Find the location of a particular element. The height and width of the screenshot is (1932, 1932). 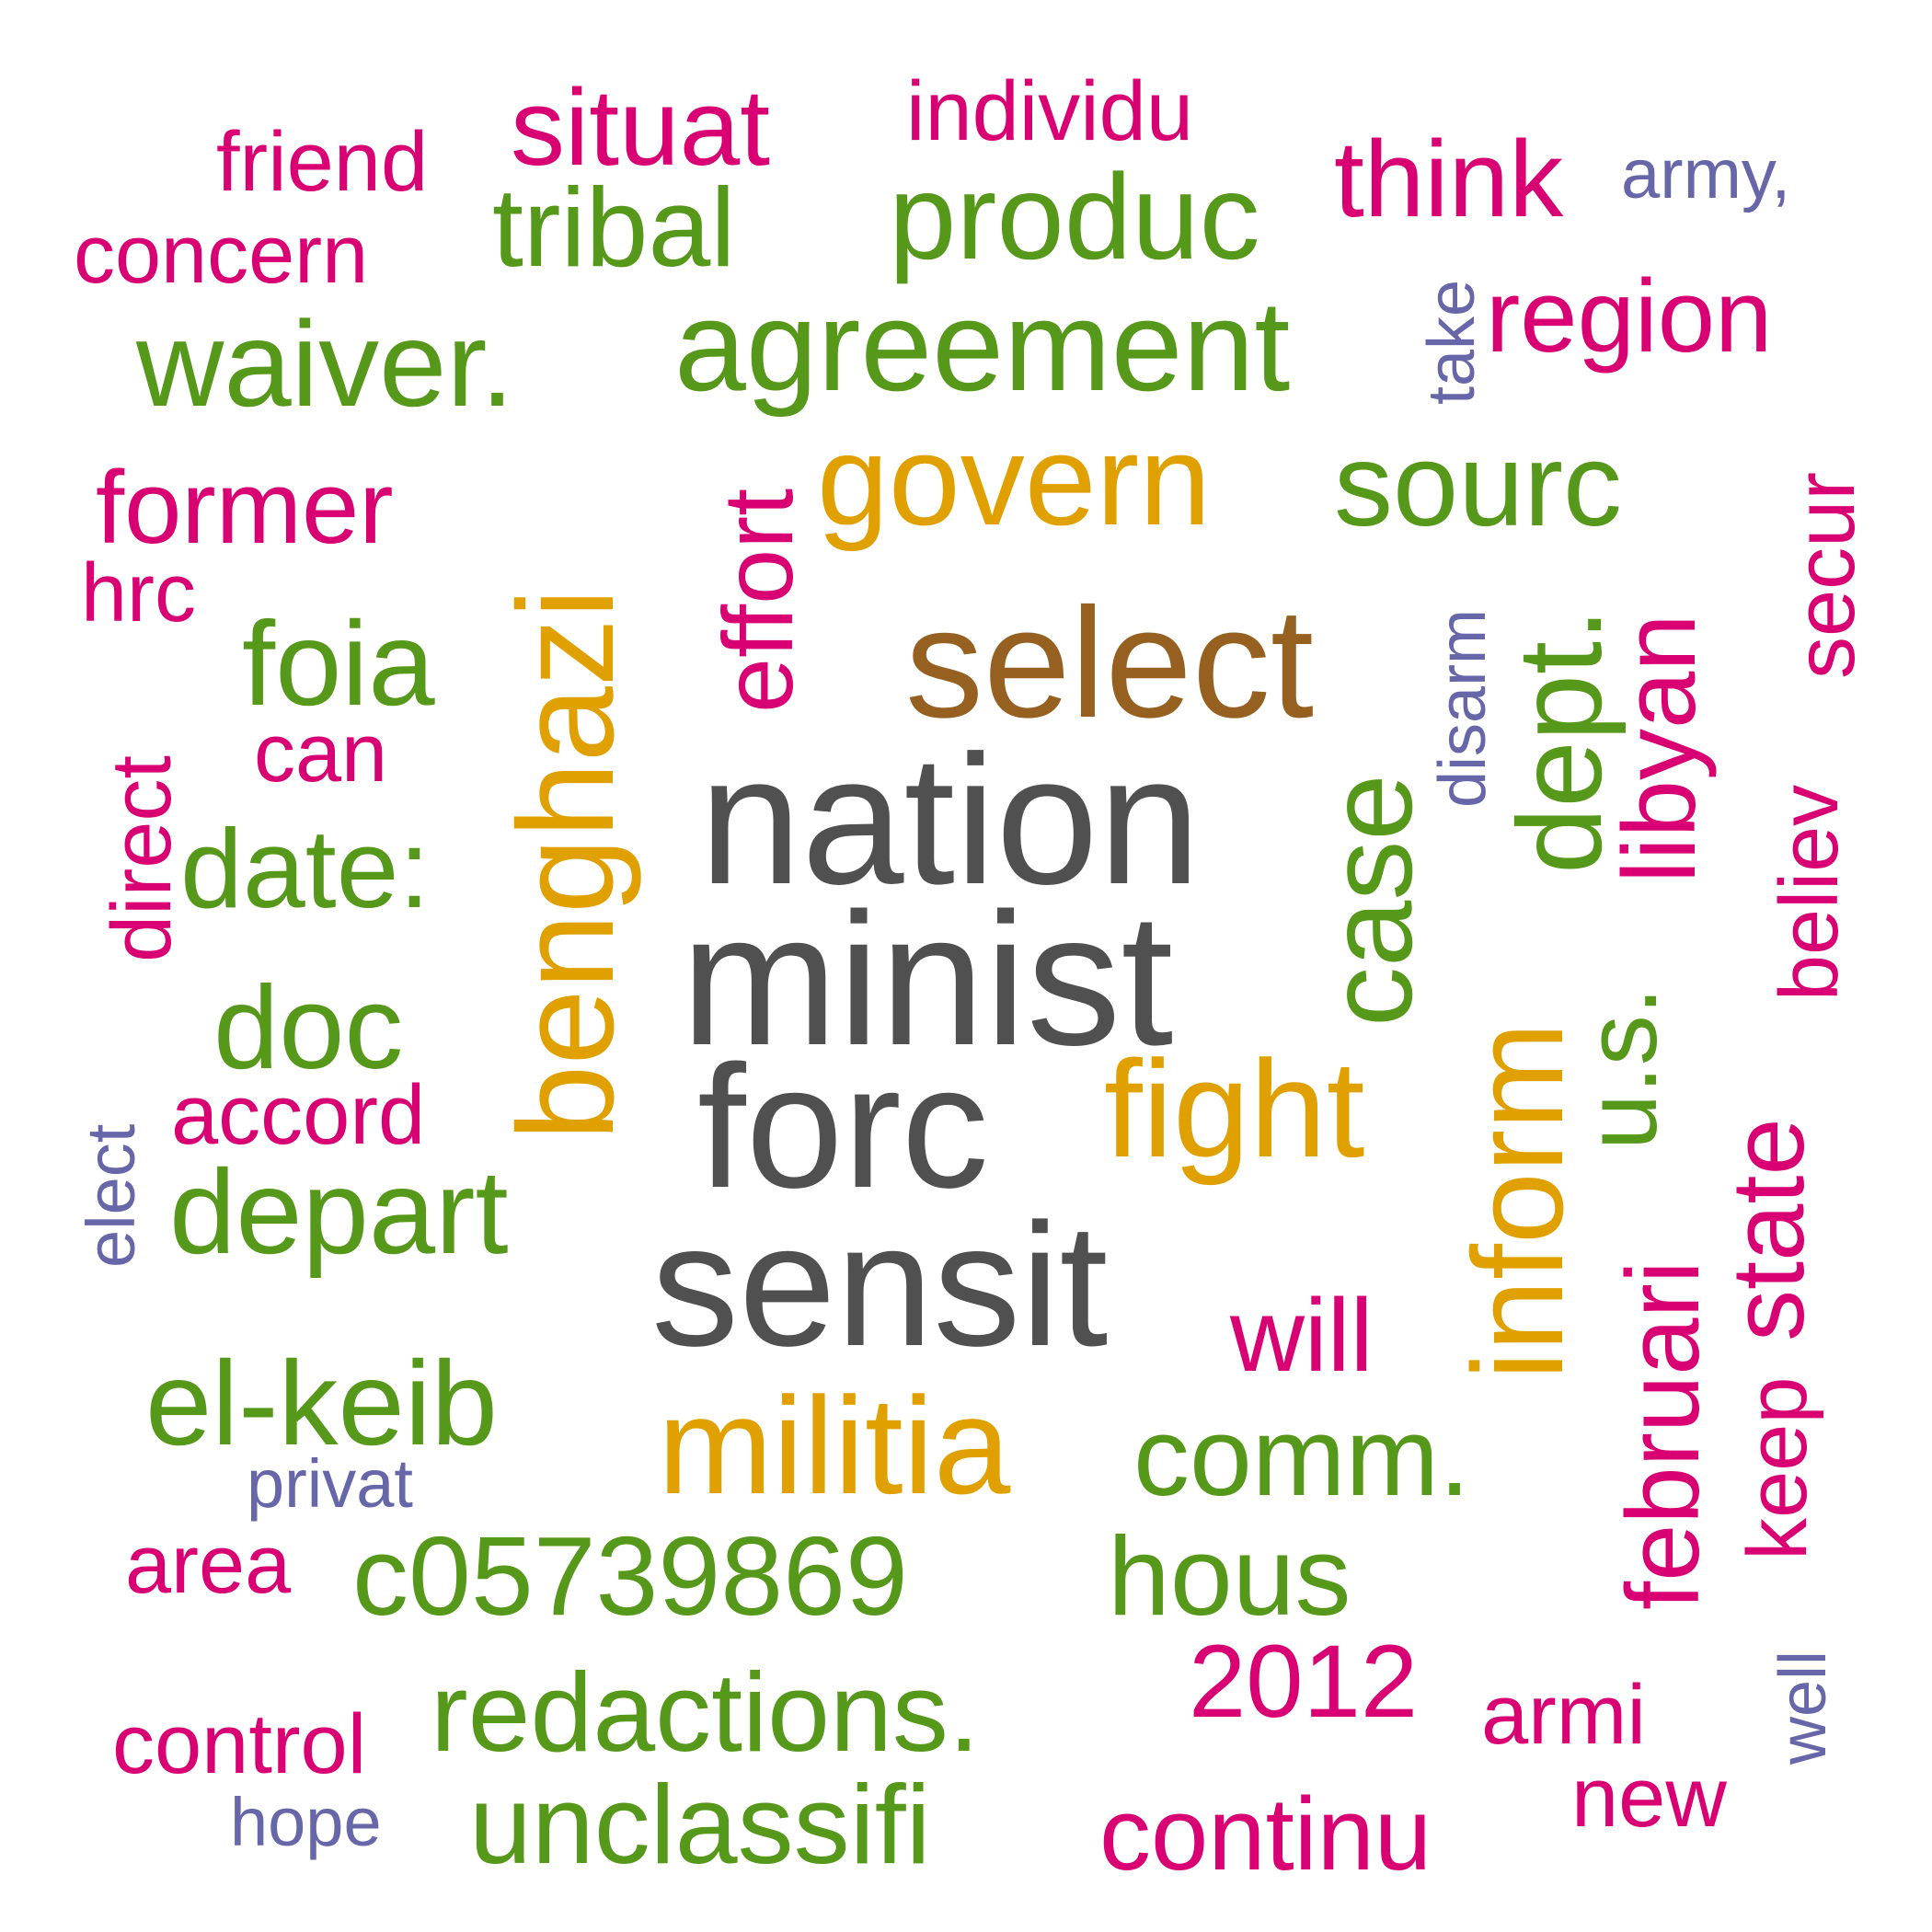

word-effort: effort is located at coordinates (757, 600).